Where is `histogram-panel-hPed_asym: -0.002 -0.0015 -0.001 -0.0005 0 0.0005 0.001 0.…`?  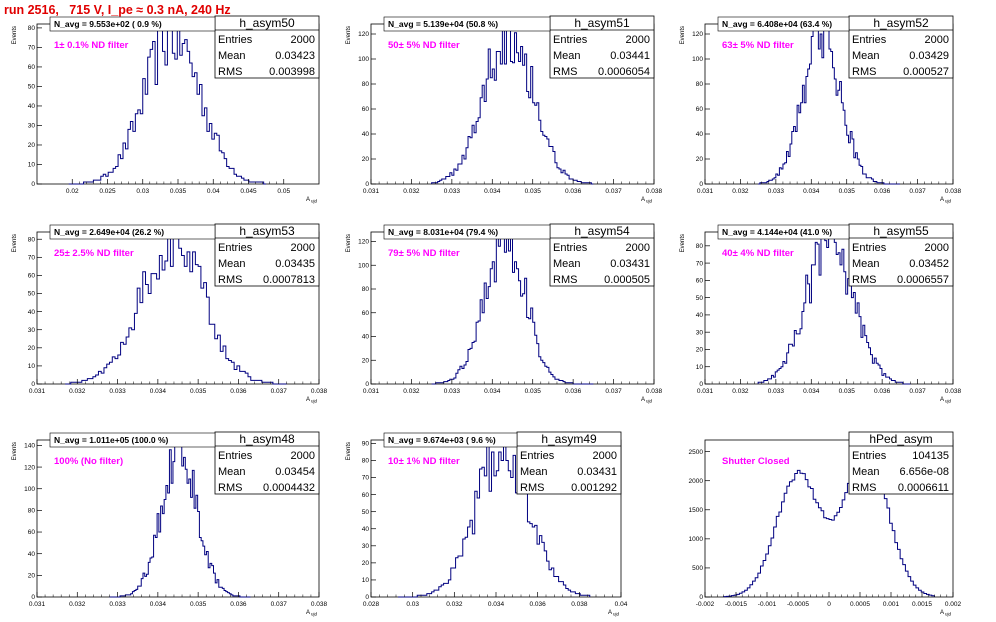
histogram-panel-hPed_asym: -0.002 -0.0015 -0.001 -0.0005 0 0.0005 0.001 0.… is located at coordinates (825, 524).